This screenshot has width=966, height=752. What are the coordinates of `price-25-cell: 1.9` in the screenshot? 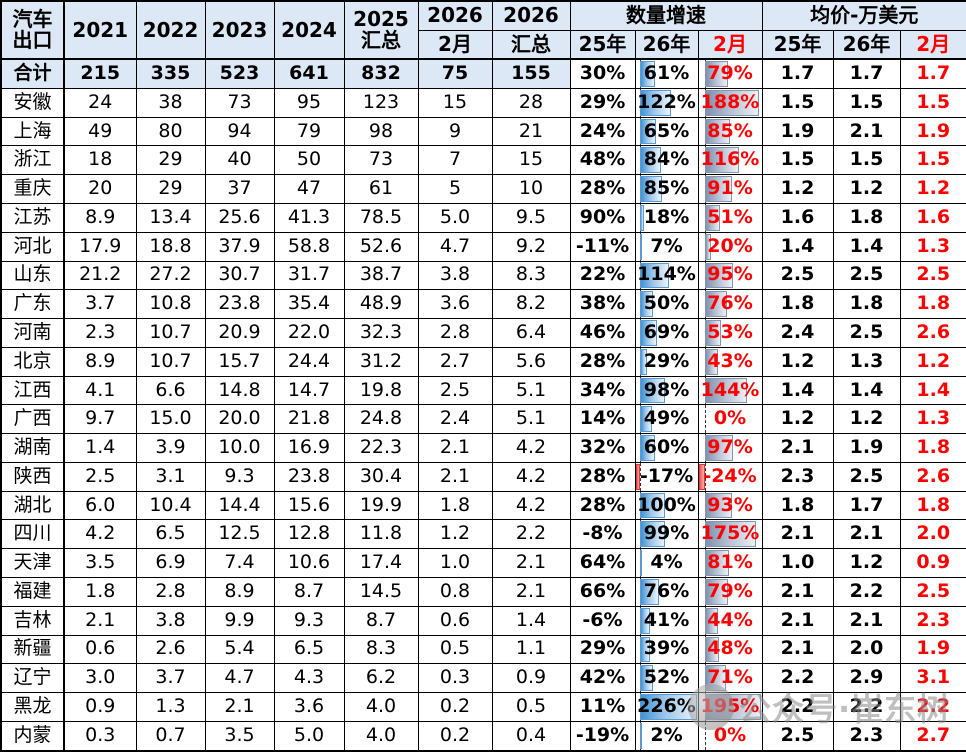 It's located at (797, 131).